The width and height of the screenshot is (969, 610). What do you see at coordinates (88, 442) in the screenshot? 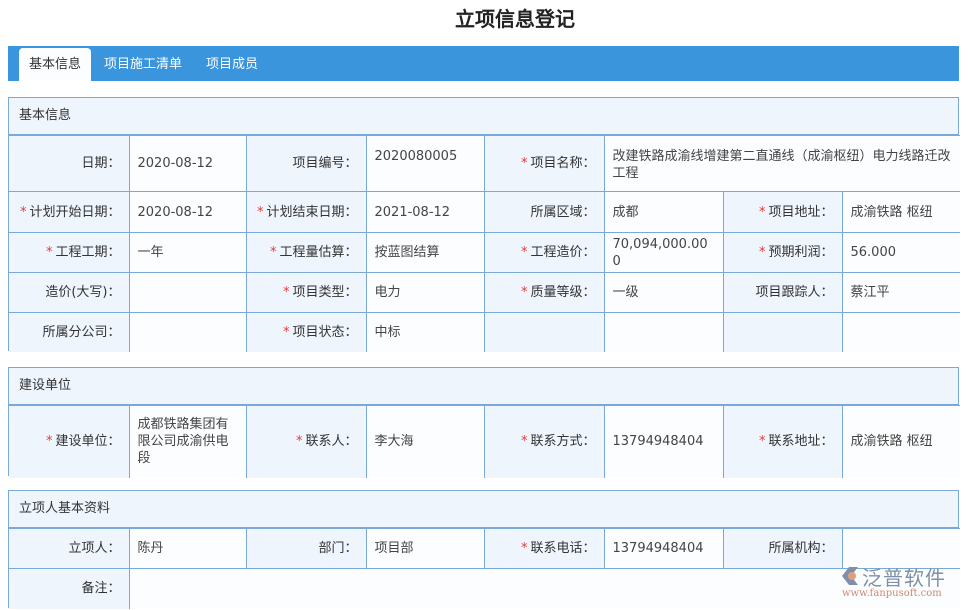
I see `label-text: 建设单位：` at bounding box center [88, 442].